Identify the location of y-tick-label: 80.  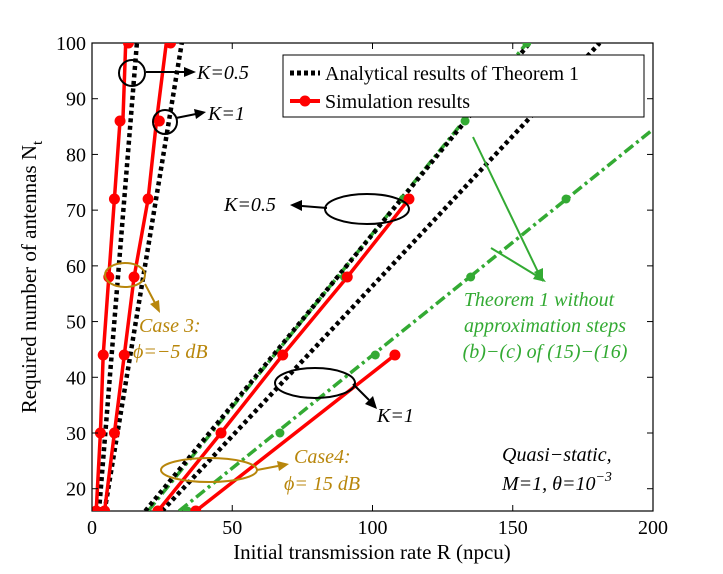
(76, 155).